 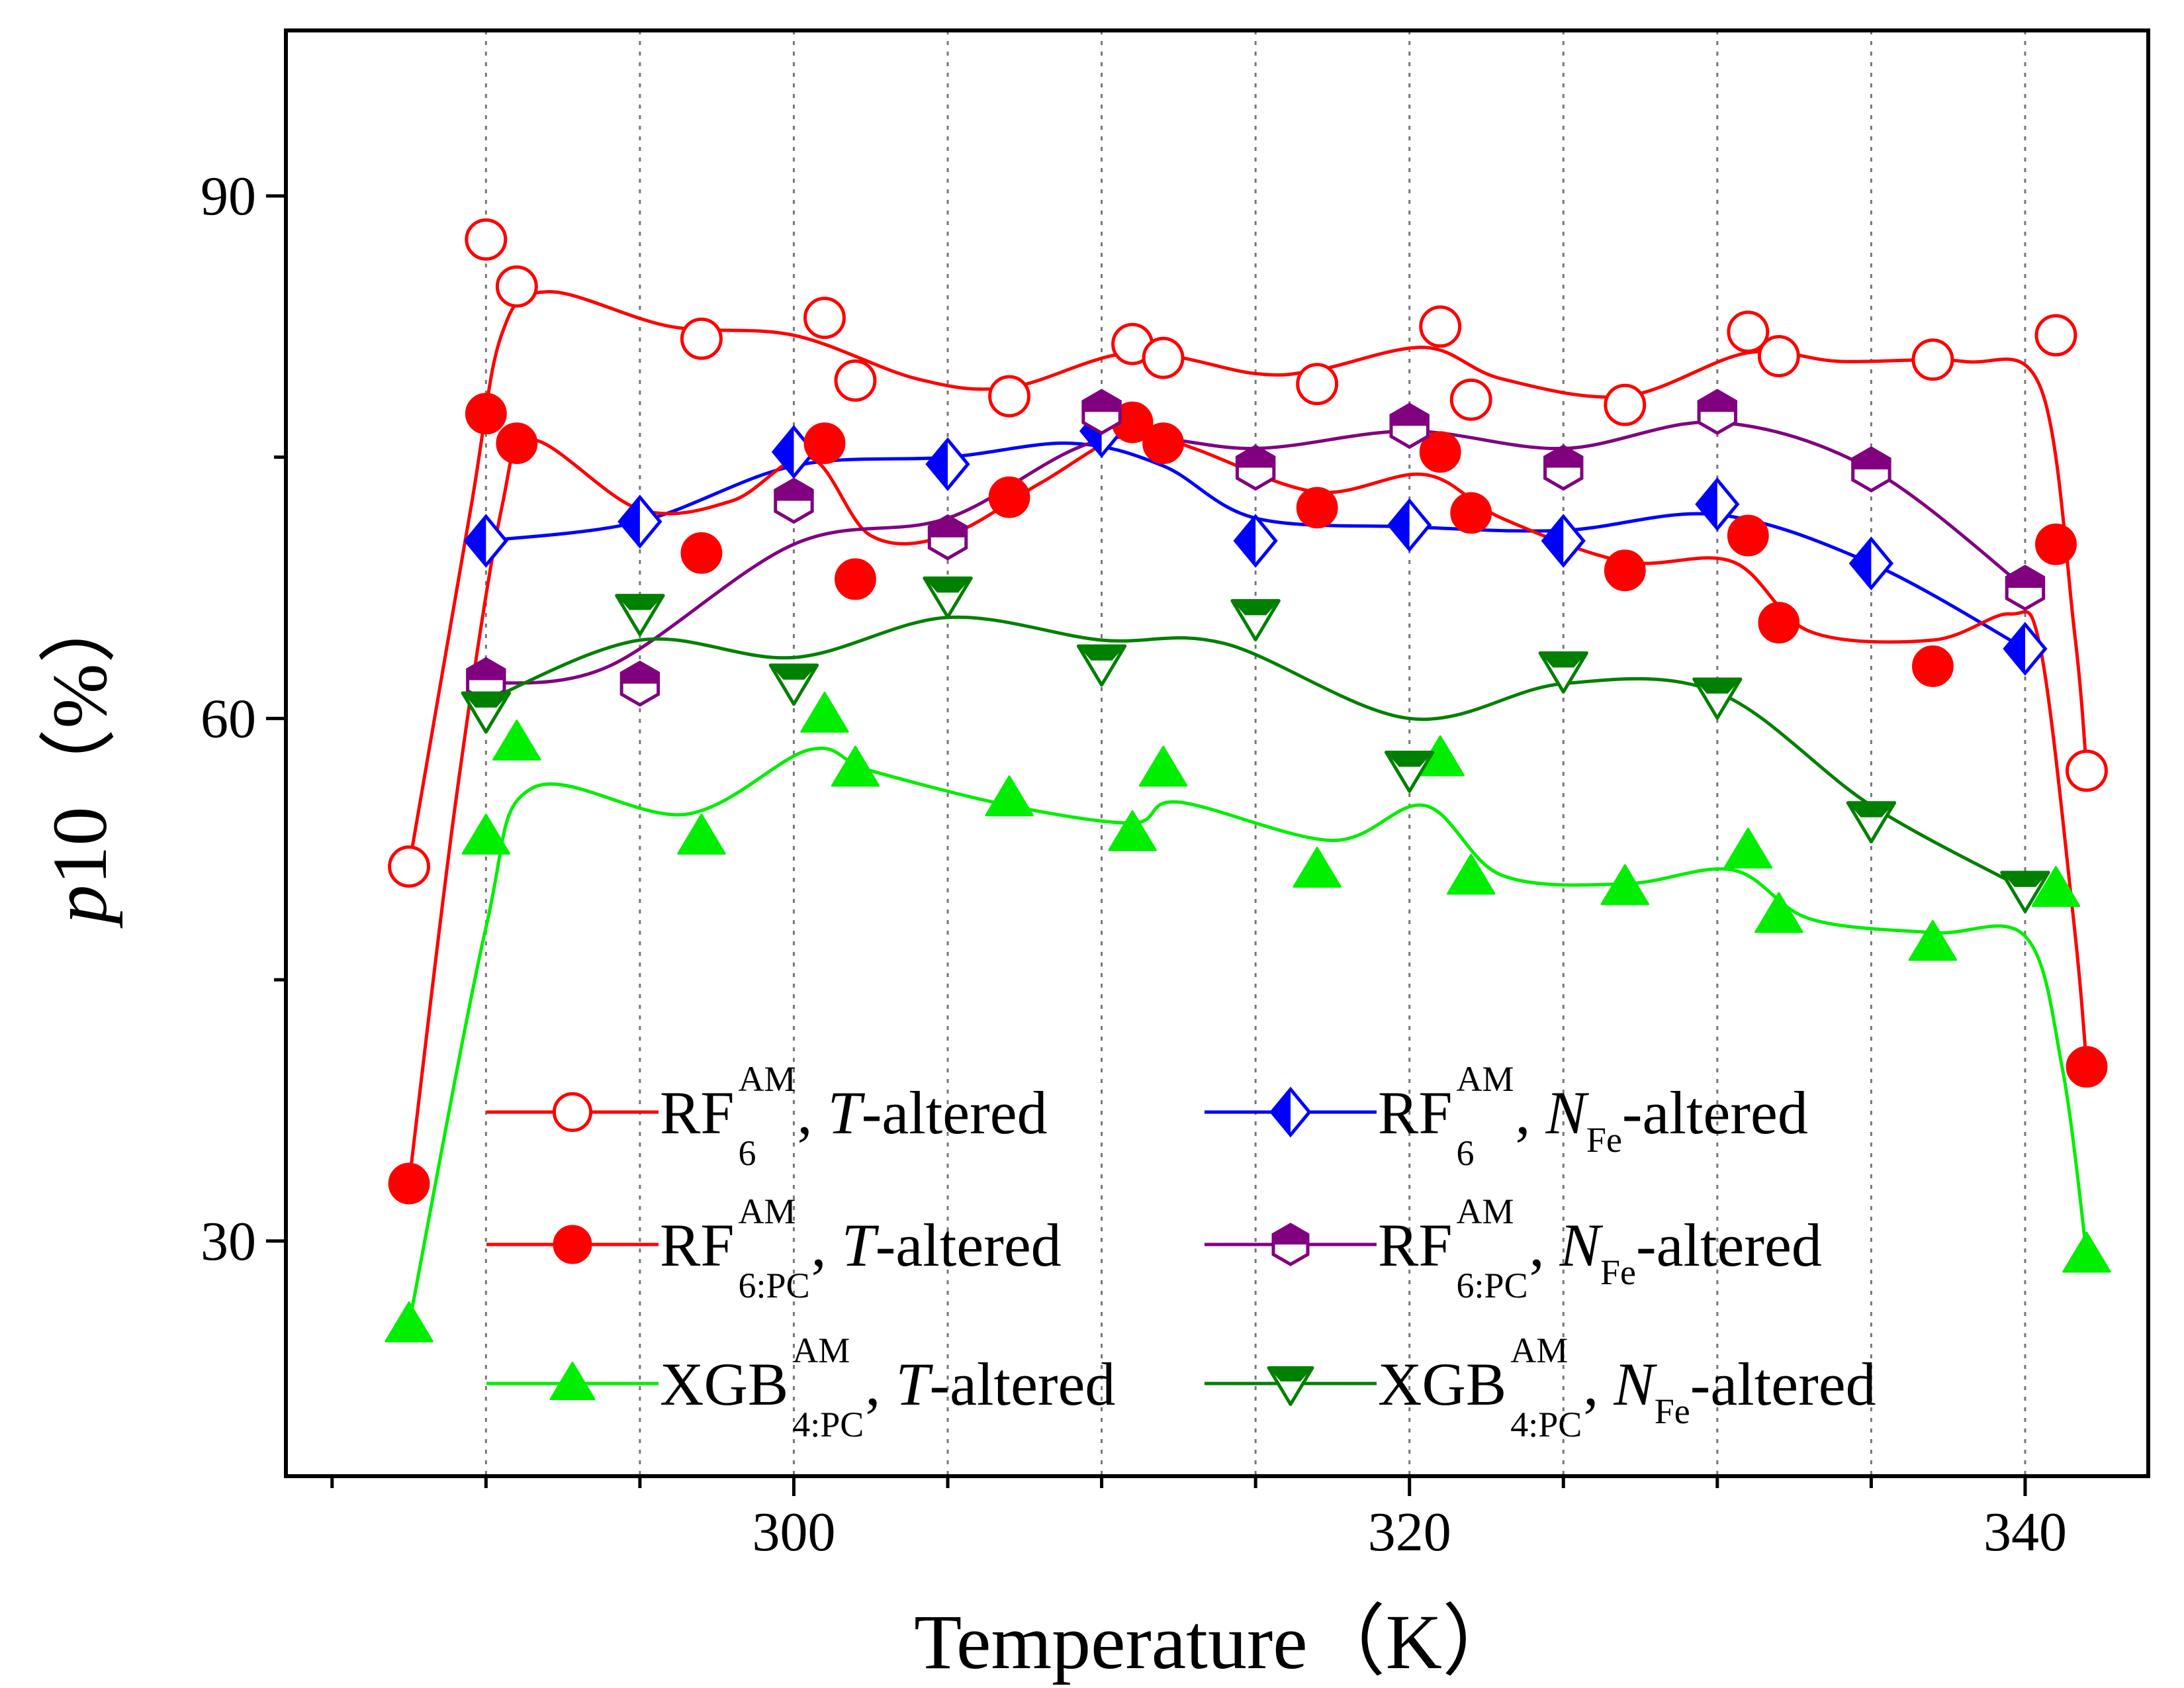 I want to click on x-axis-title: Temperature（K）, so click(x=1217, y=1642).